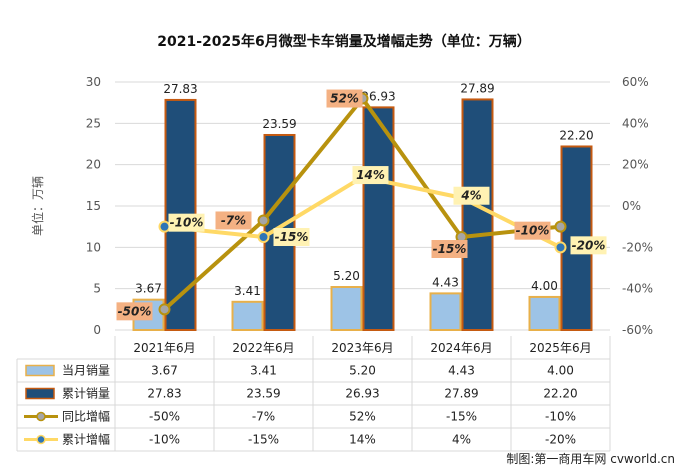 Image resolution: width=688 pixels, height=471 pixels. I want to click on y-tick-label: 25, so click(93, 123).